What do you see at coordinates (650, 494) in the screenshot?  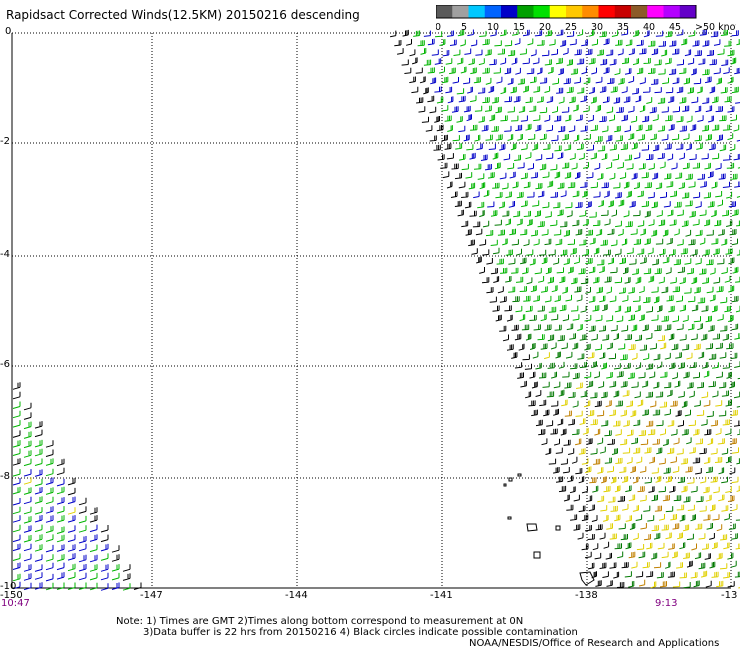 I see `wind-barb-group` at bounding box center [650, 494].